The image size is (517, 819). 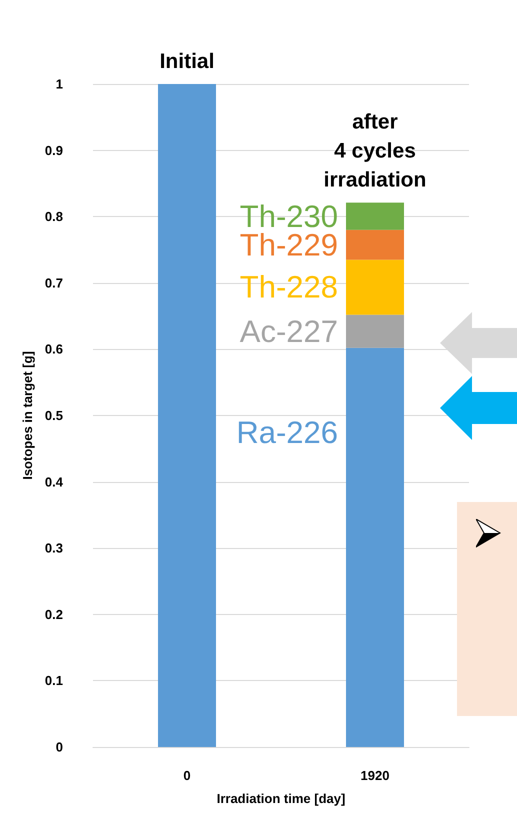 What do you see at coordinates (53, 150) in the screenshot?
I see `y-tick-label: 0.9` at bounding box center [53, 150].